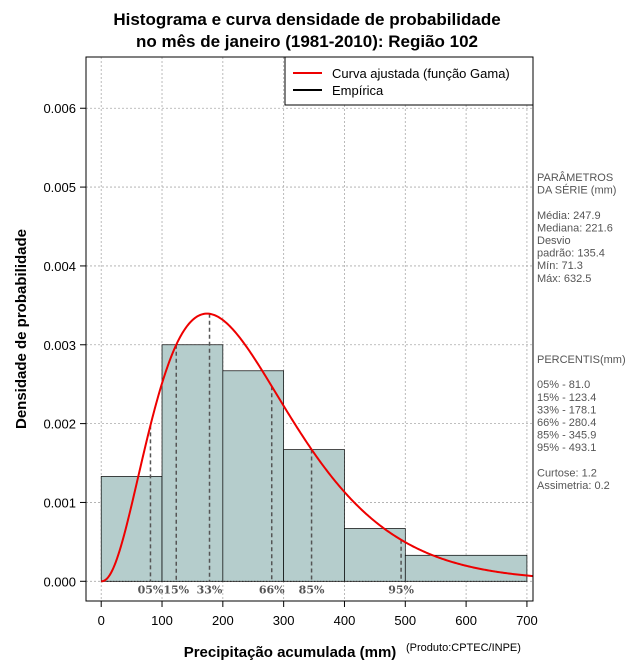  Describe the element at coordinates (566, 398) in the screenshot. I see `percentis-line-3: 15% - 123.4` at that location.